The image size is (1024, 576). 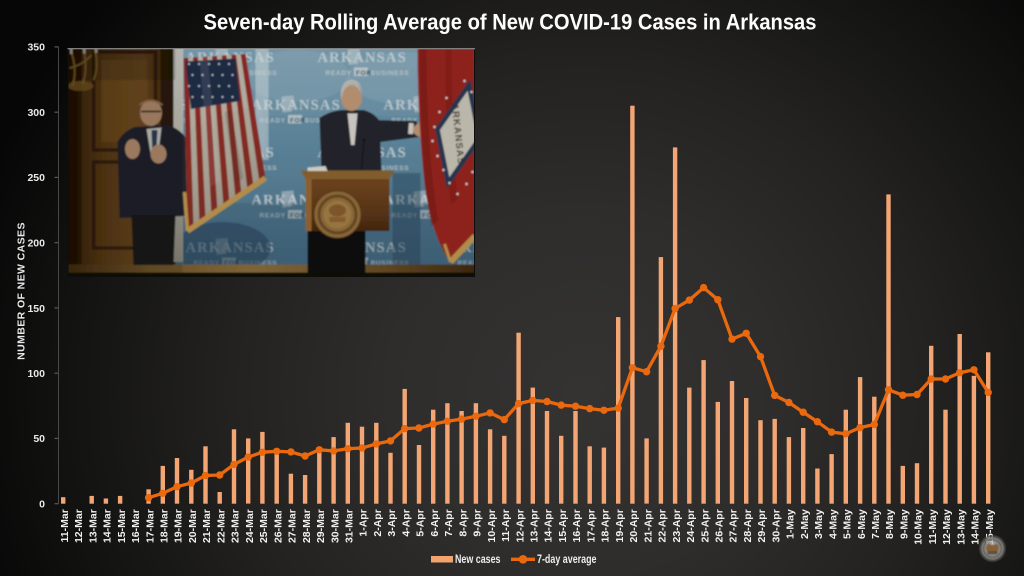 What do you see at coordinates (421, 522) in the screenshot?
I see `svg-text: 5-Apr` at bounding box center [421, 522].